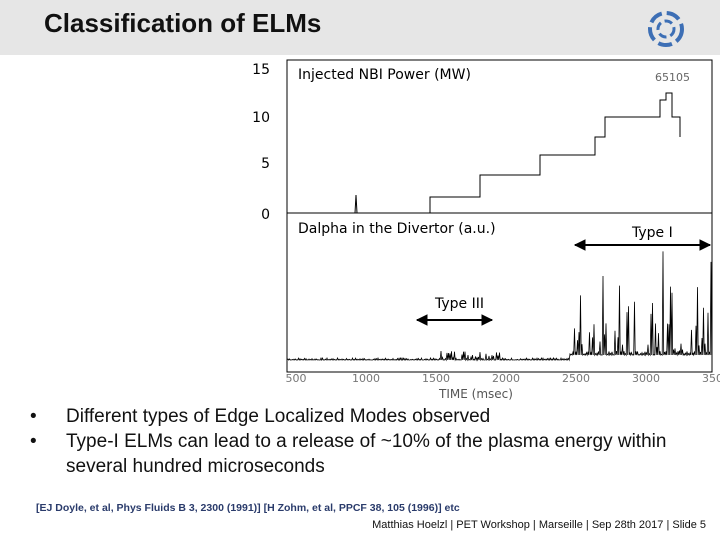 This screenshot has height=540, width=720. What do you see at coordinates (484, 153) in the screenshot?
I see `nbi-trace` at bounding box center [484, 153].